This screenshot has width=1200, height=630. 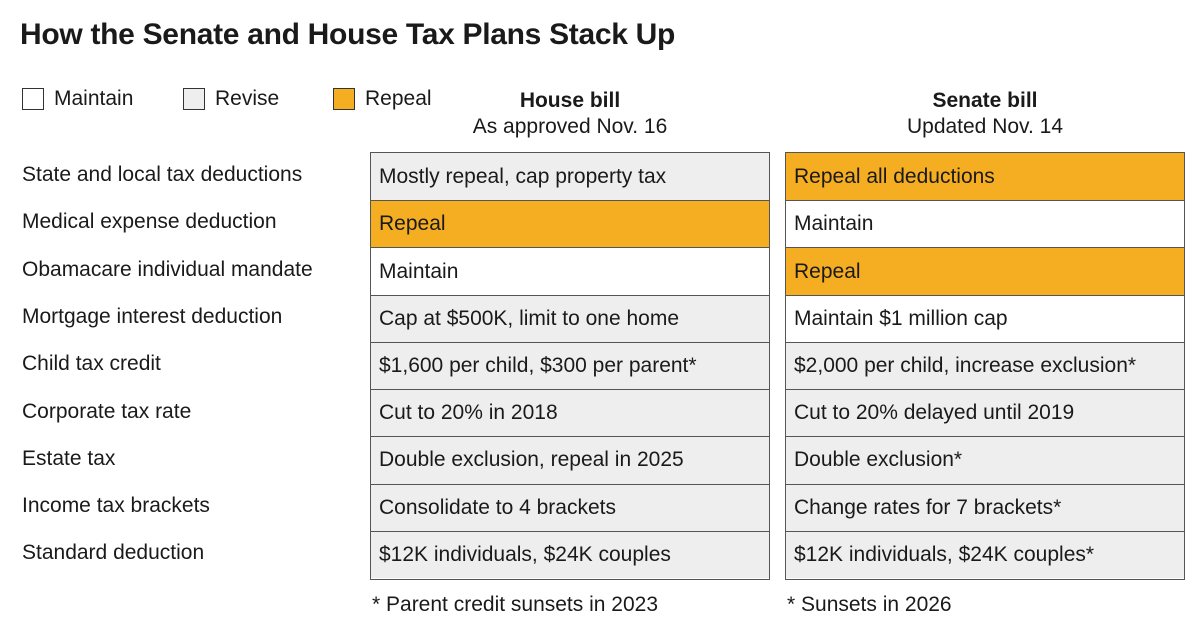 I want to click on house-cell-corporate-tax-rate: Cut to 20% in 2018, so click(x=570, y=413).